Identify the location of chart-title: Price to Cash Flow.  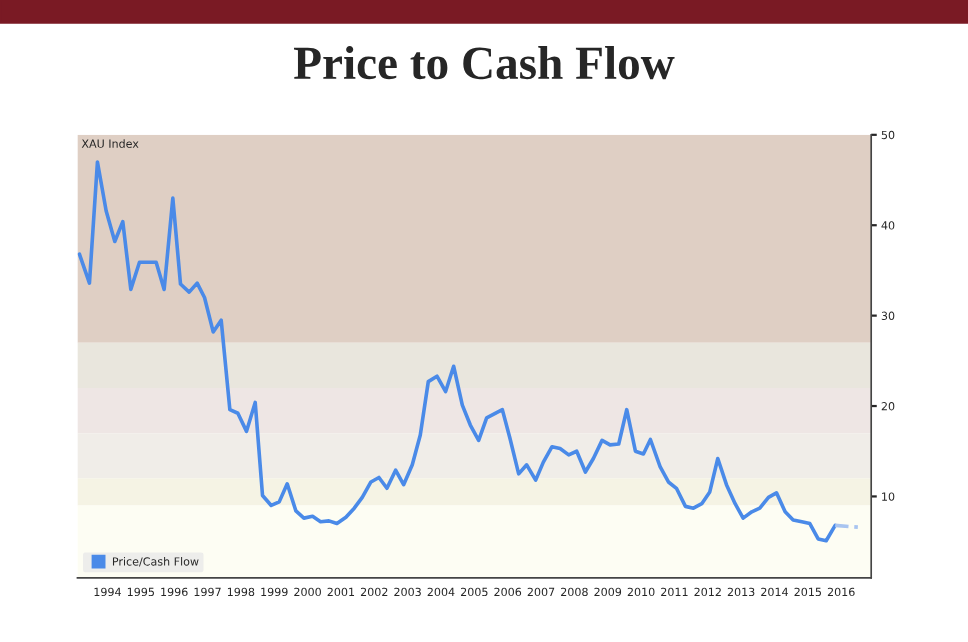
(484, 63).